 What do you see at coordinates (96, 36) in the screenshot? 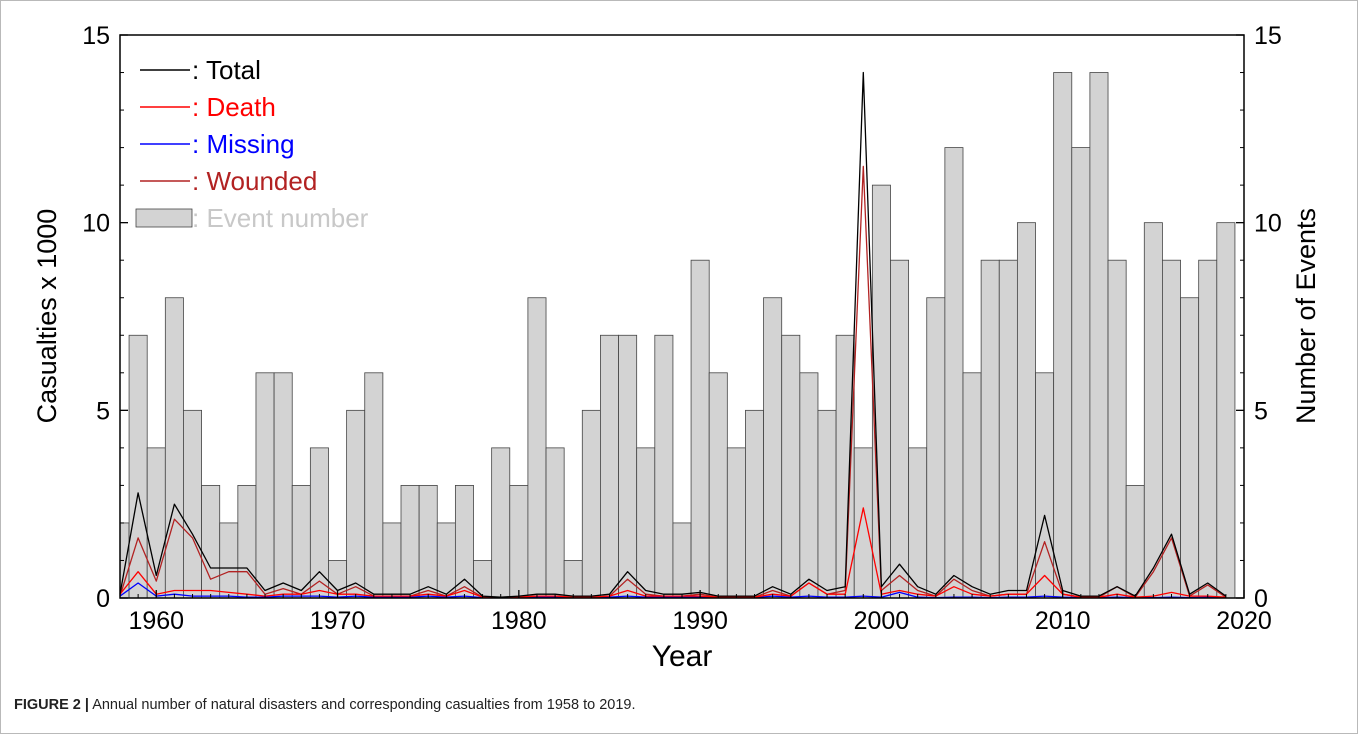
I see `y-left-tick-label: 15` at bounding box center [96, 36].